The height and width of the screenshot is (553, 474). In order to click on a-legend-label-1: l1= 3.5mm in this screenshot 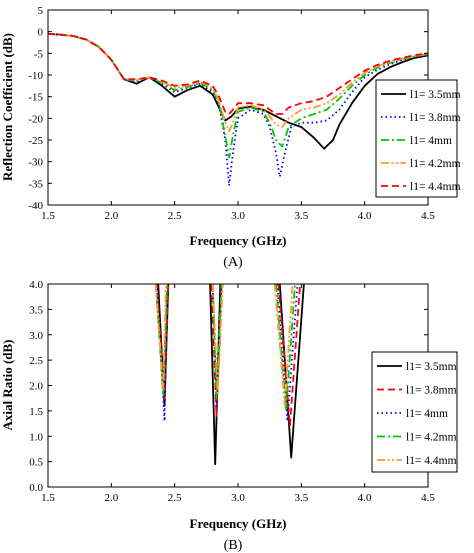, I will do `click(435, 95)`.